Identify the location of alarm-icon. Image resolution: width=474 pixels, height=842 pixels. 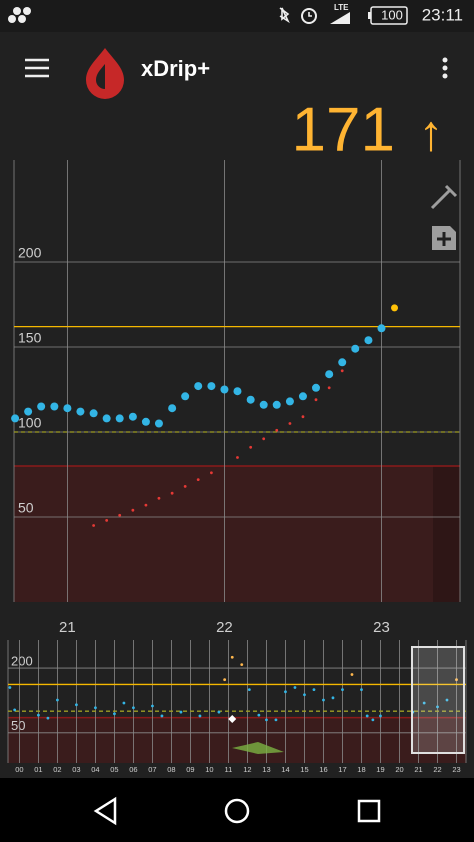
(309, 16).